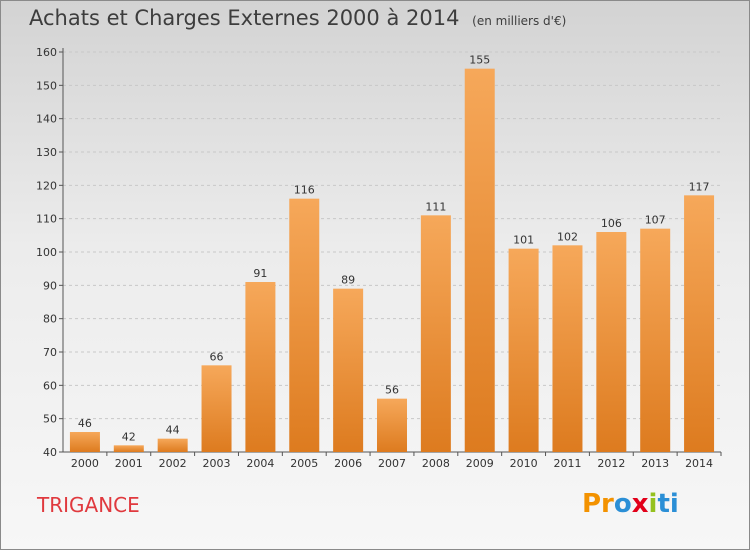 The image size is (750, 550). I want to click on y-tick-label: 80, so click(50, 319).